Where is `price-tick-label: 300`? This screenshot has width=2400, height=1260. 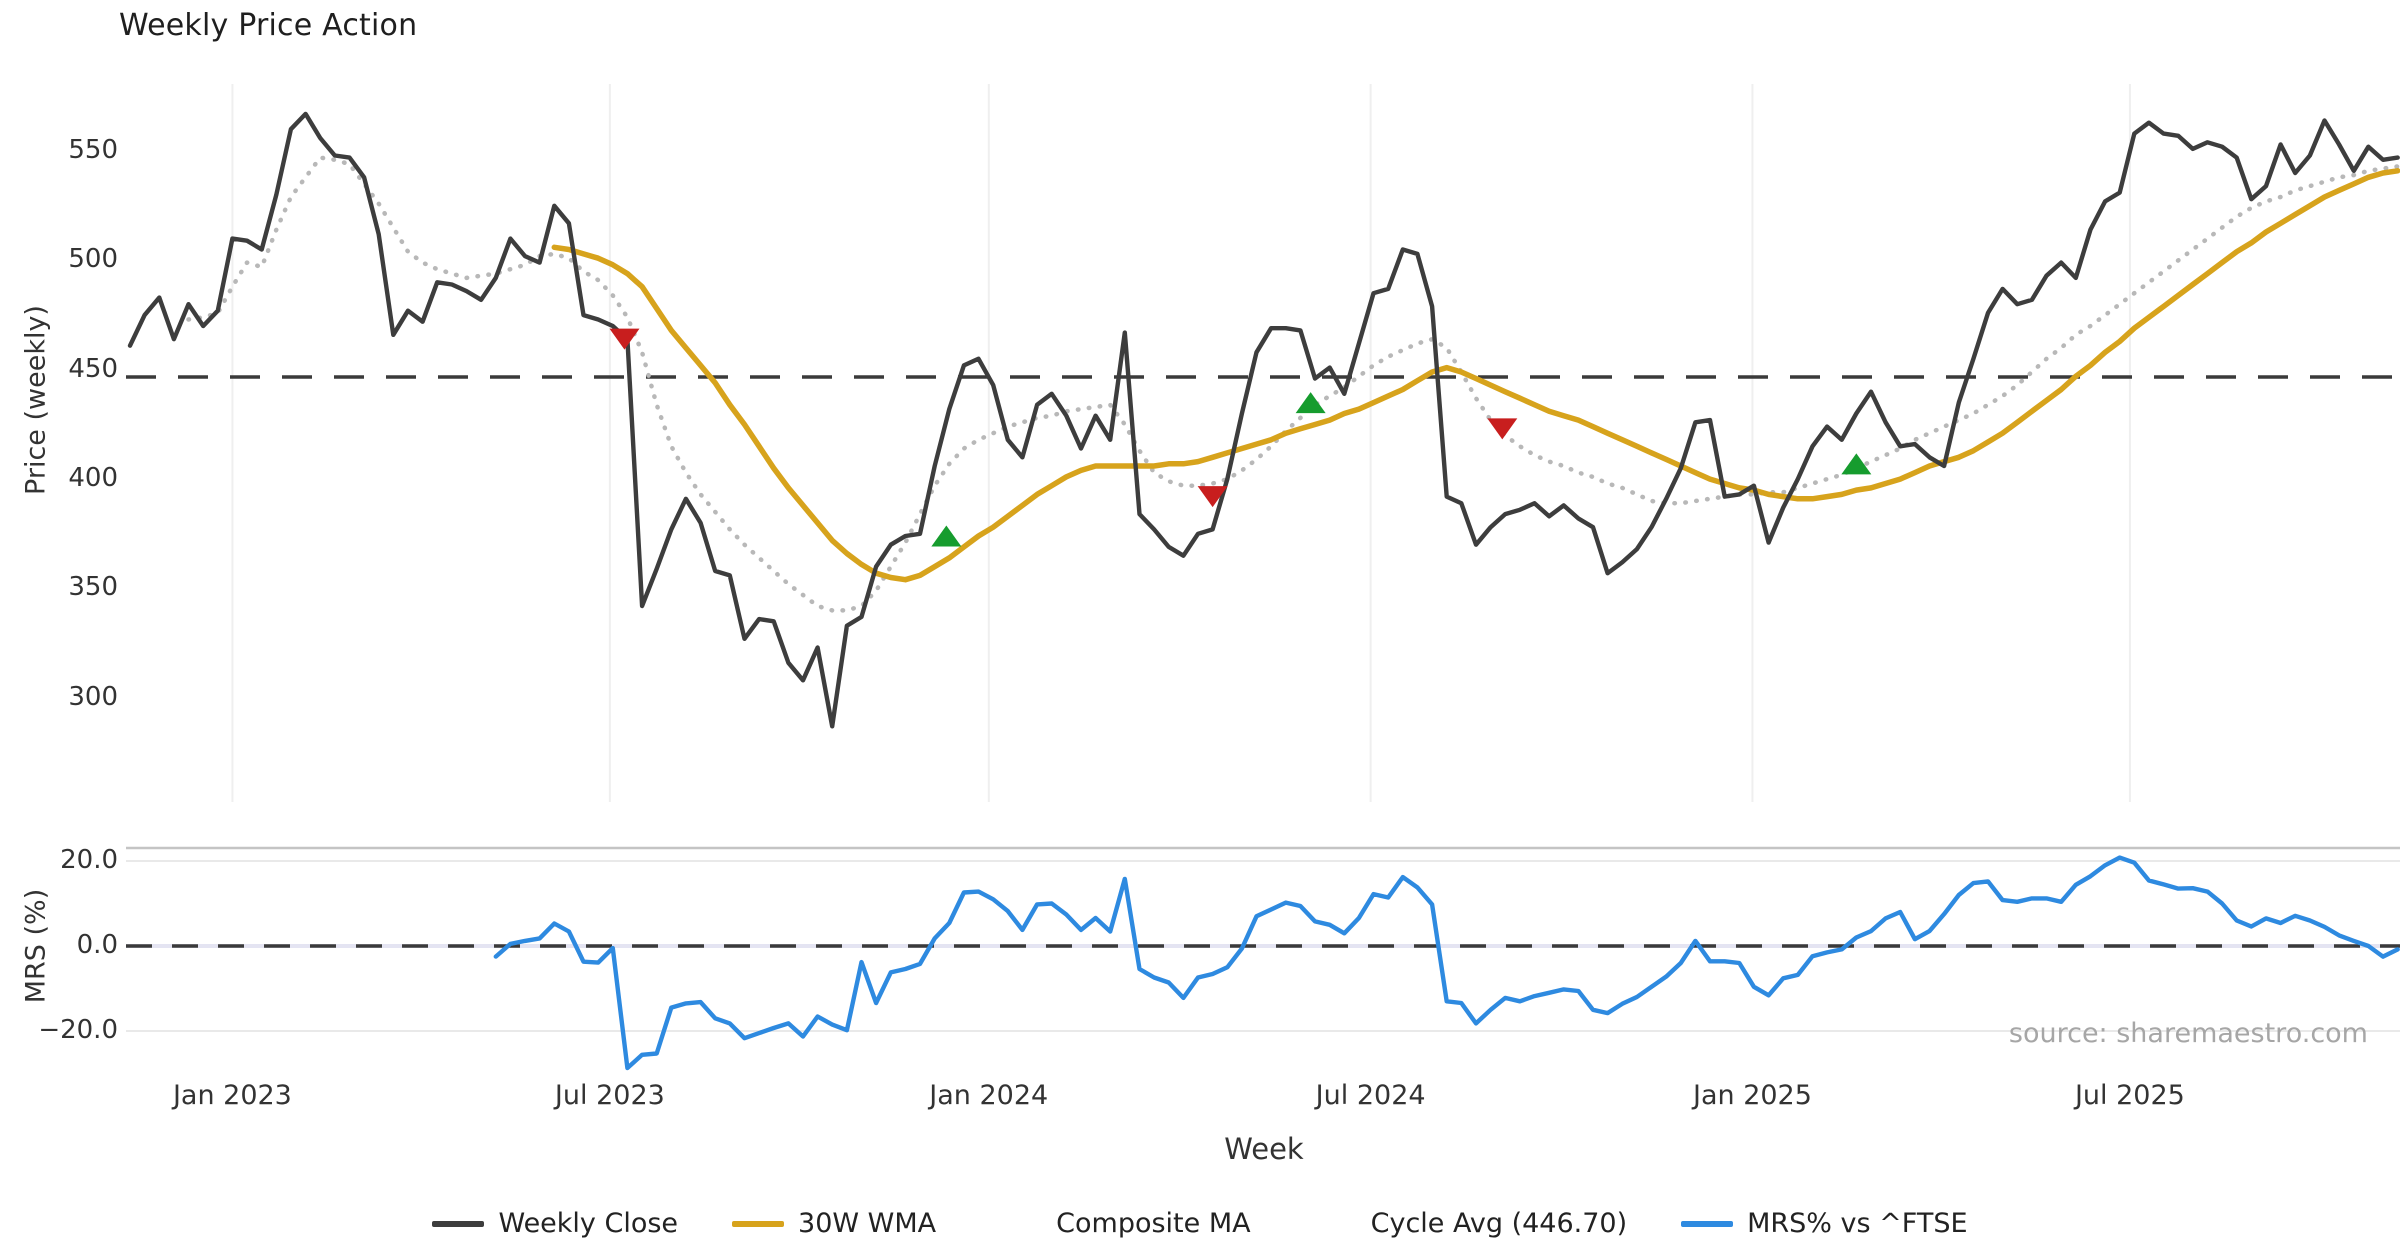
price-tick-label: 300 is located at coordinates (93, 696).